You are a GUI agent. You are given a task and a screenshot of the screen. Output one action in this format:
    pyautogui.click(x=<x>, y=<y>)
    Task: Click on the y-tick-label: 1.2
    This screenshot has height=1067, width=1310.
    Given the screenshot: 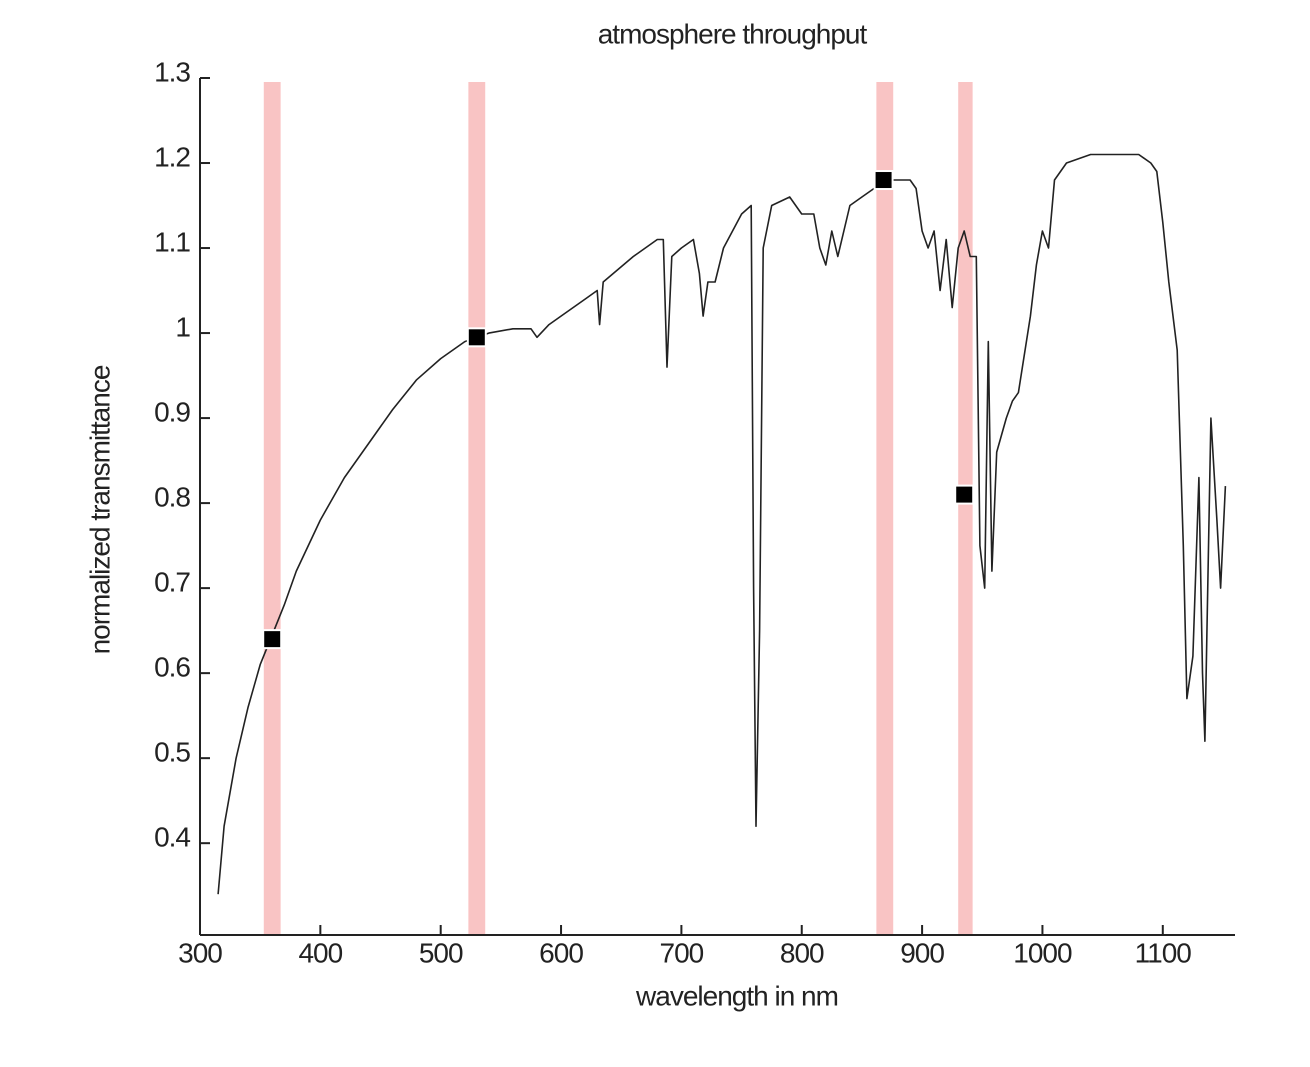 What is the action you would take?
    pyautogui.click(x=172, y=156)
    